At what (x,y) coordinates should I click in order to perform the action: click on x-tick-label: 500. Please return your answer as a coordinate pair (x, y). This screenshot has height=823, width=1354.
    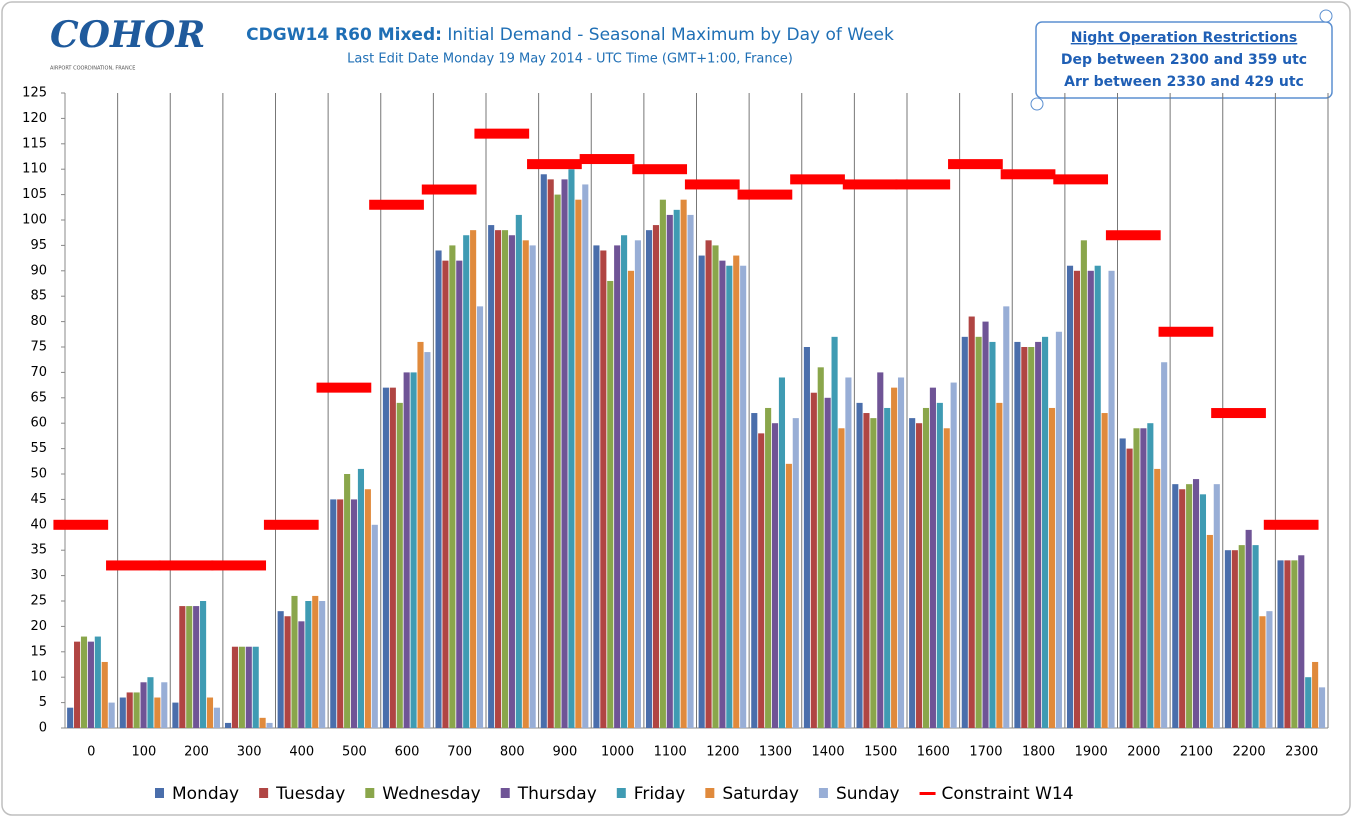
    Looking at the image, I should click on (354, 752).